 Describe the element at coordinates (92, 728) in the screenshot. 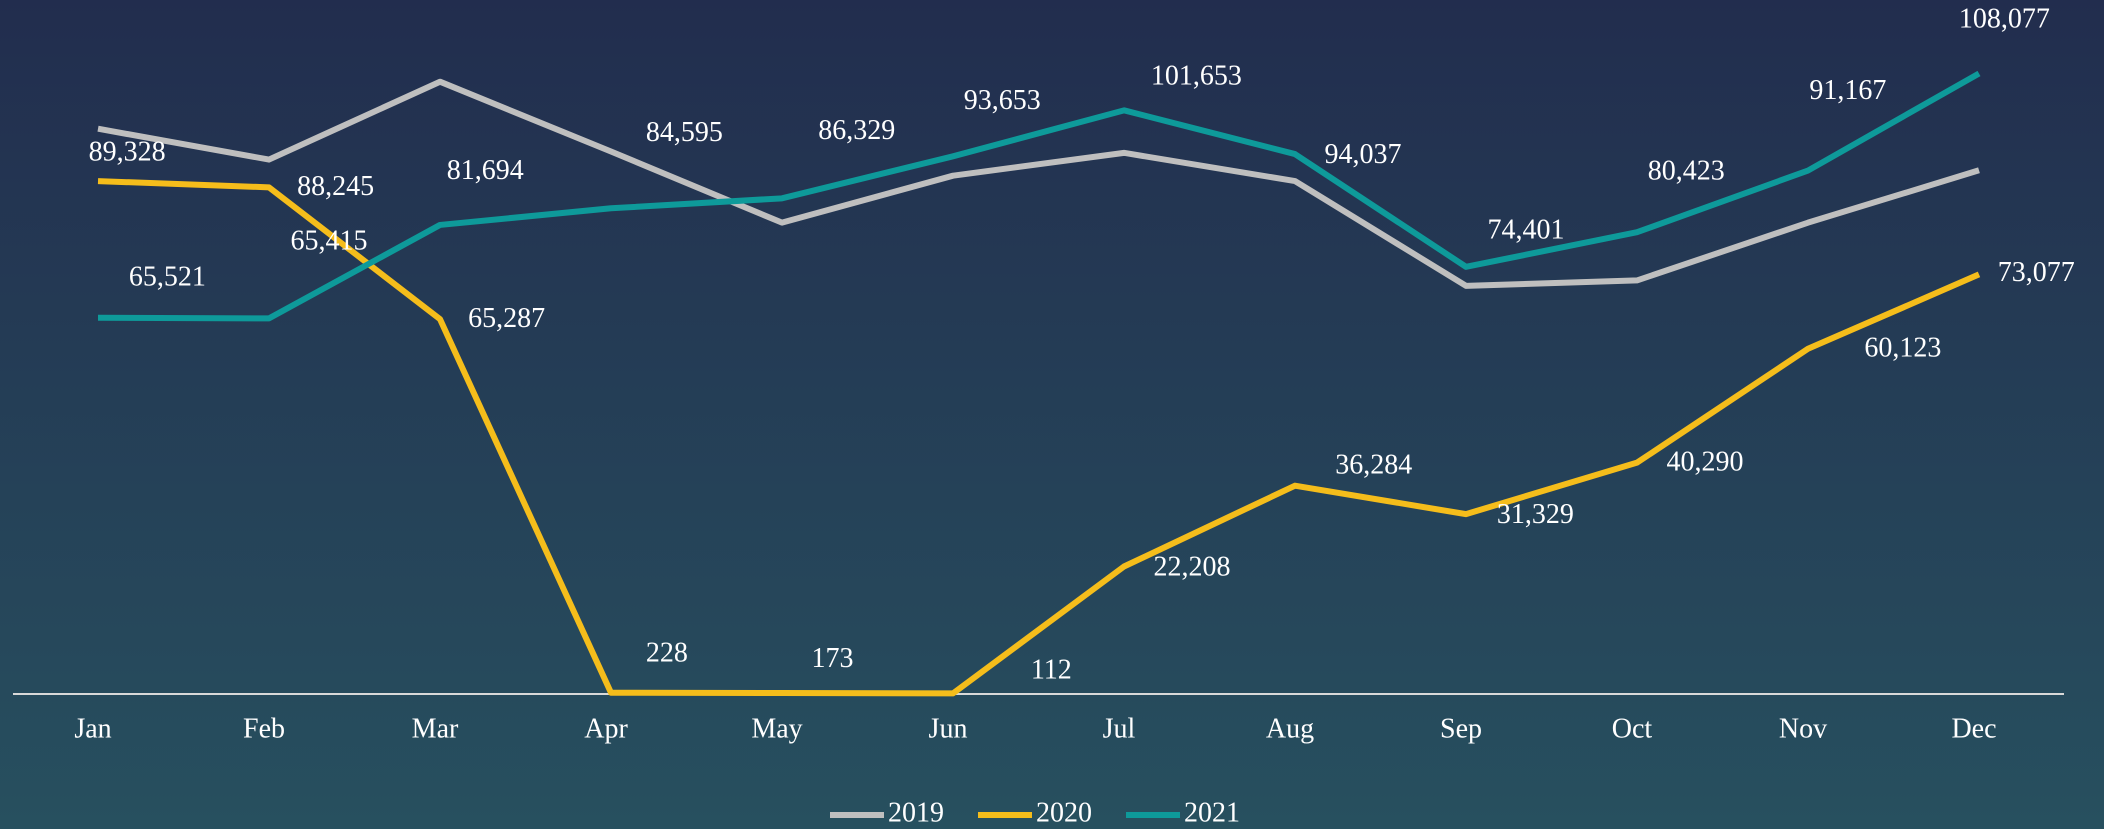

I see `x-tick-label: Jan` at that location.